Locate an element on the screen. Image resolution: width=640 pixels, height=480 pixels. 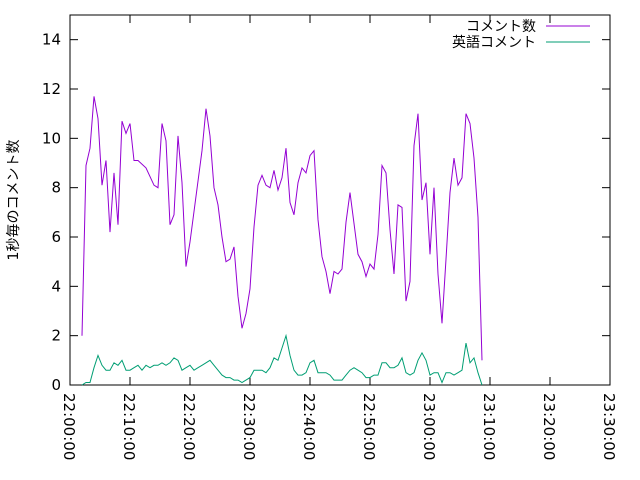
x-tick-label: 23:20:00 is located at coordinates (549, 426).